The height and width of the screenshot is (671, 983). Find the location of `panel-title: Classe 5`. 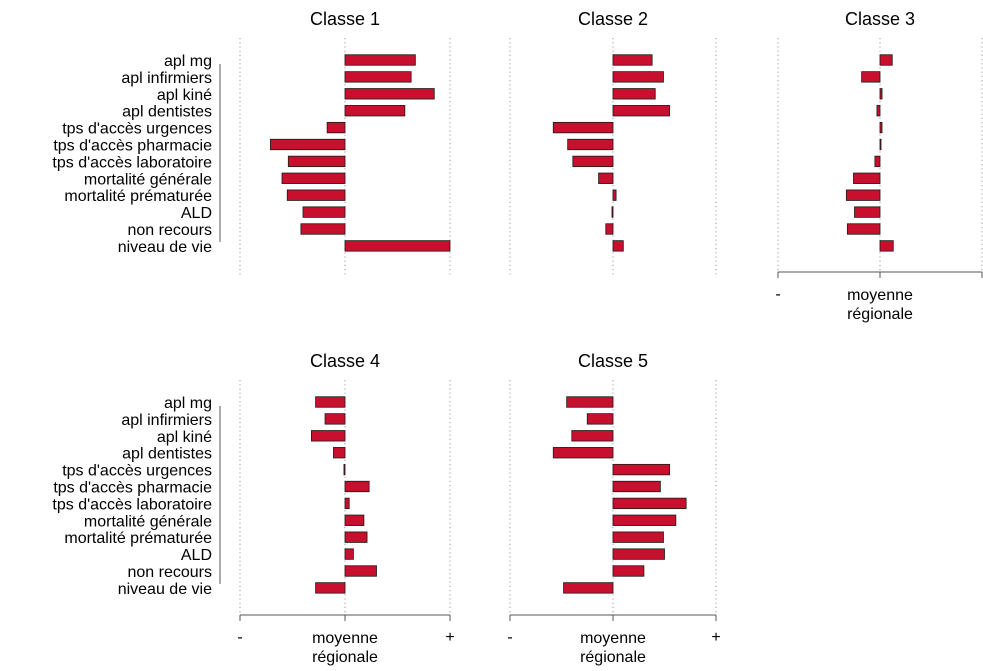

panel-title: Classe 5 is located at coordinates (613, 361).